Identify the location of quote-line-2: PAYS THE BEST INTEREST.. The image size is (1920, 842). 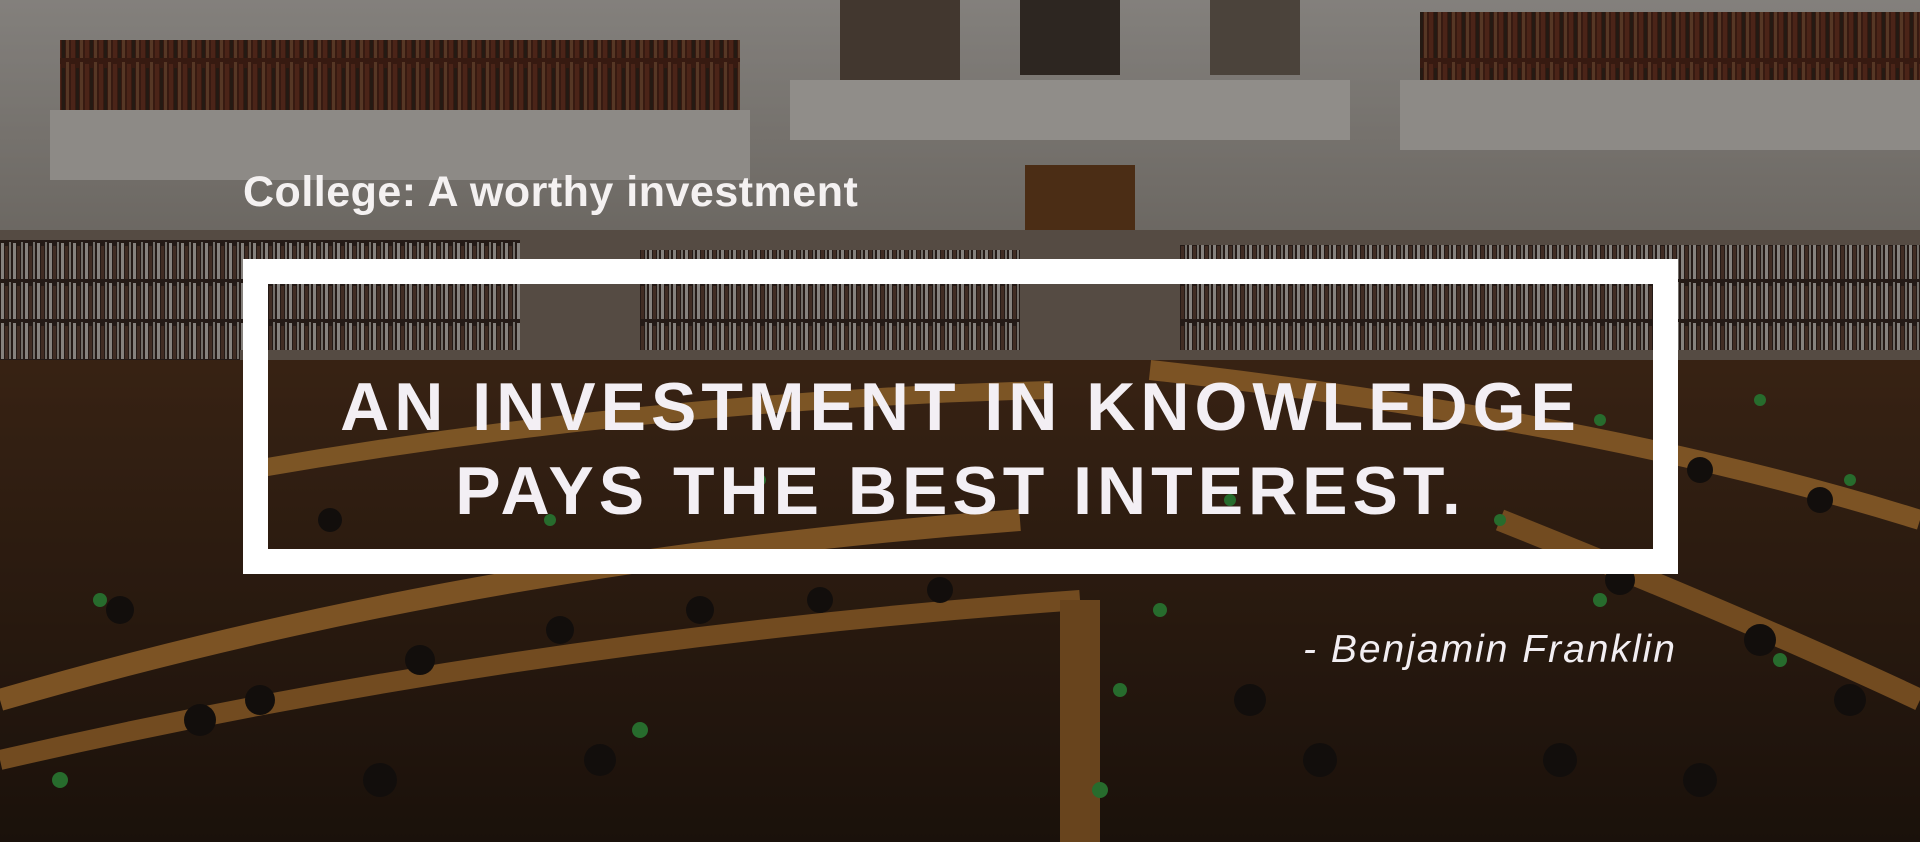
(960, 491).